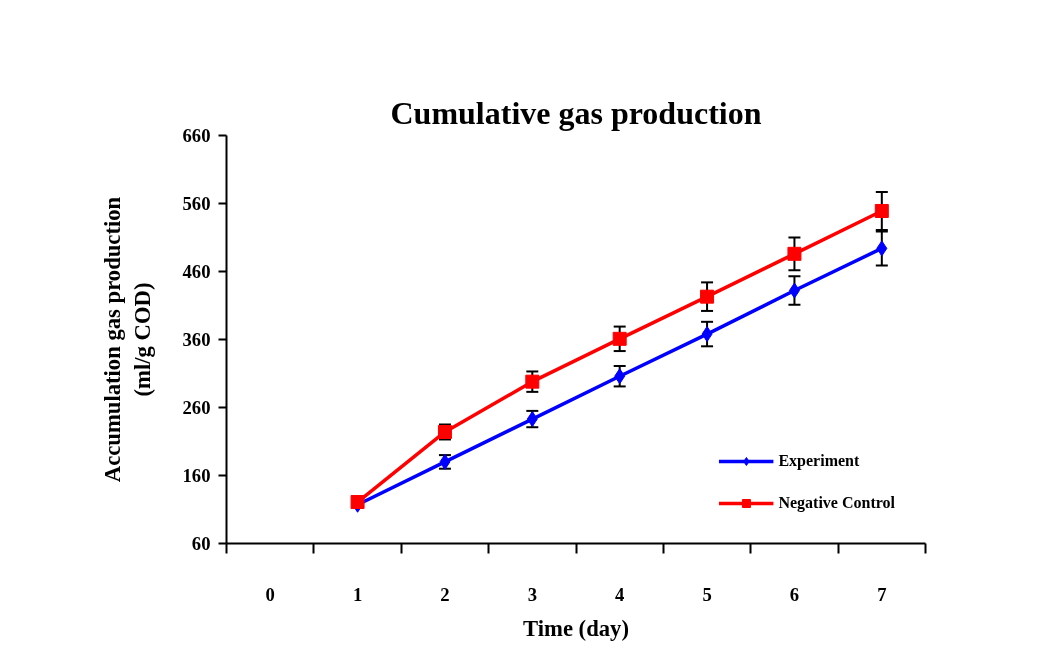 This screenshot has width=1047, height=663. Describe the element at coordinates (836, 503) in the screenshot. I see `legend-label: Negative Control` at that location.